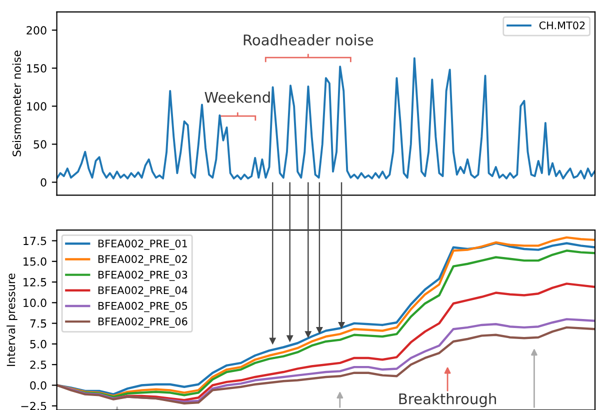 Image resolution: width=598 pixels, height=410 pixels. I want to click on legend-label: BFEA002_PRE_02, so click(142, 260).